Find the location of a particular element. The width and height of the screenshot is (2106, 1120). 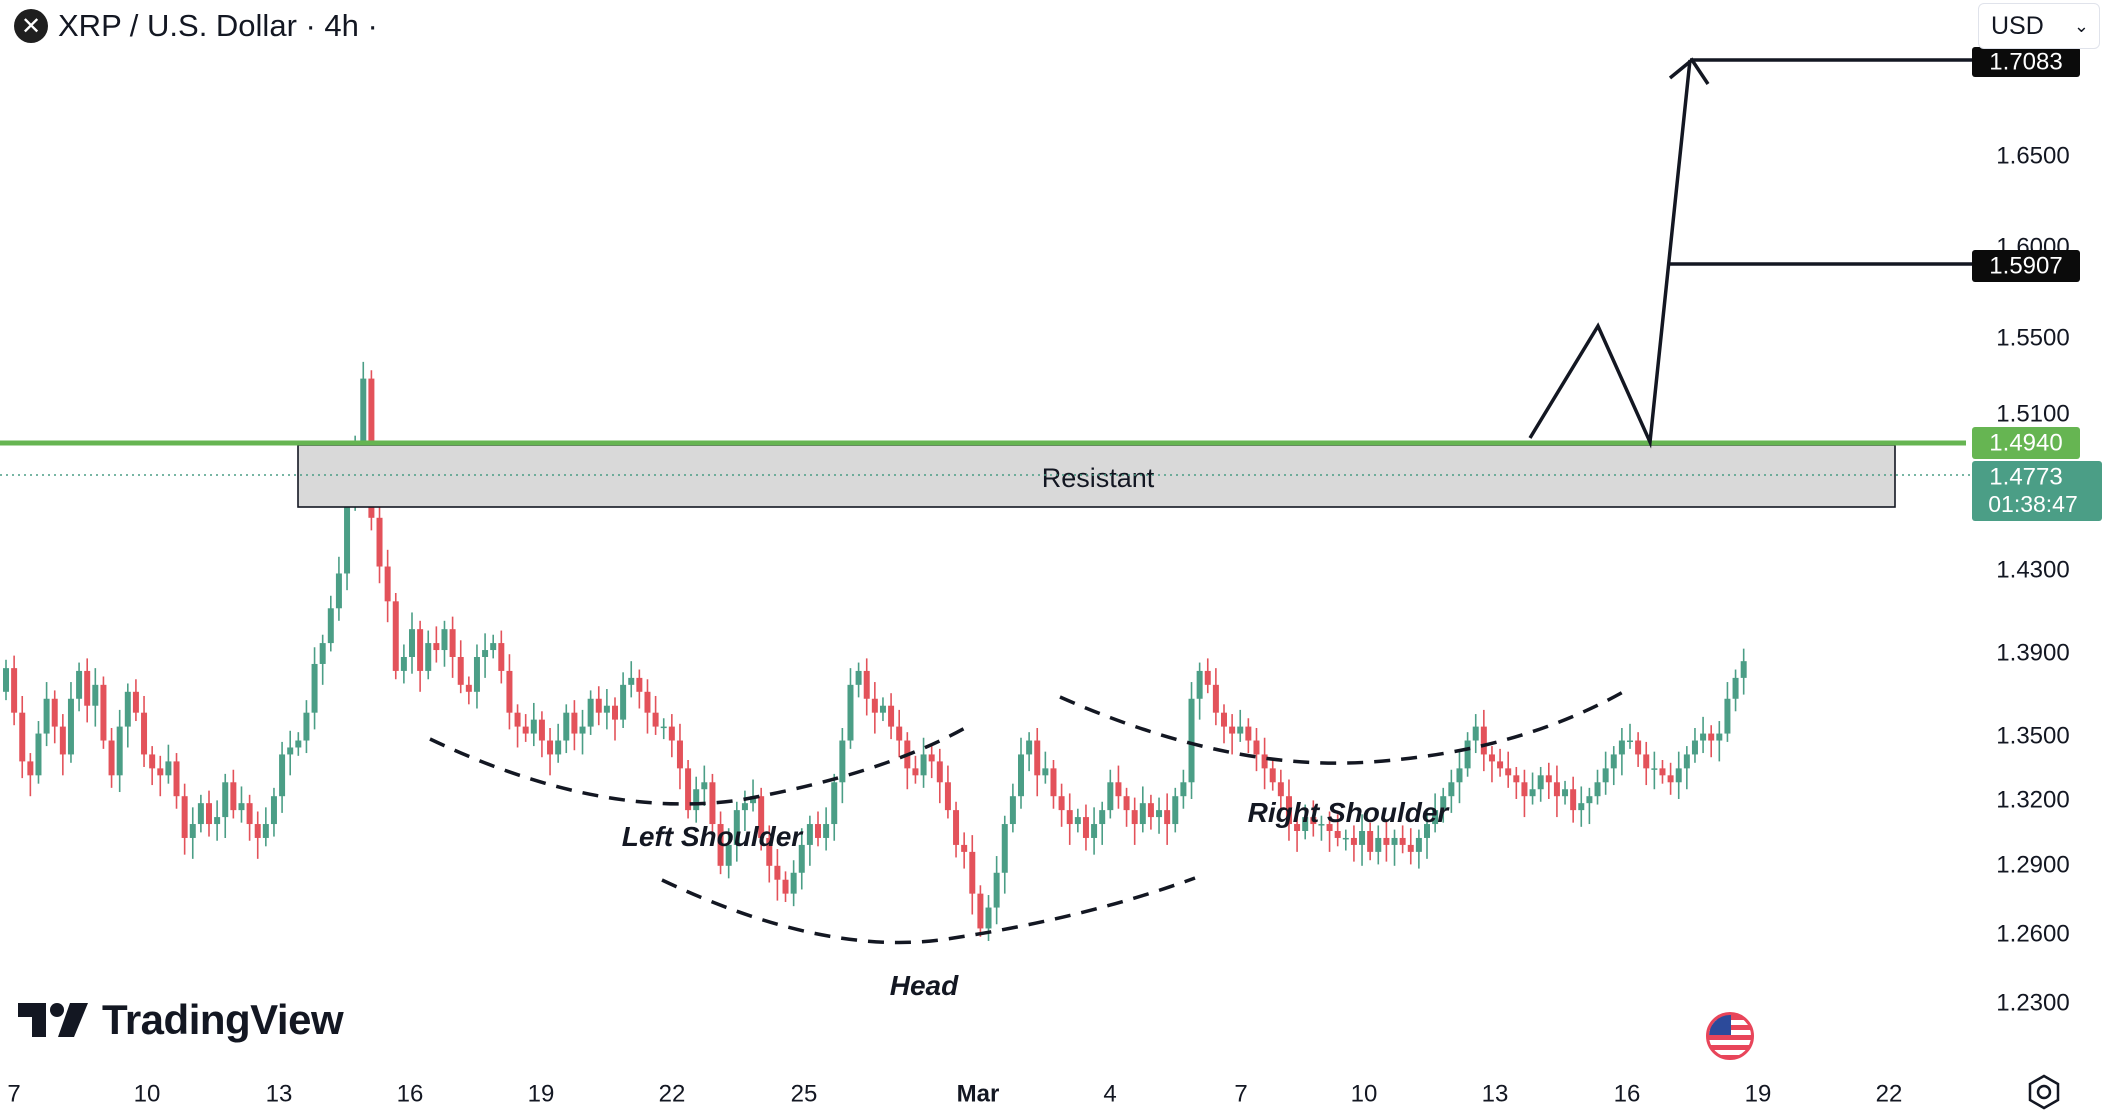

x-tick-label: Mar is located at coordinates (978, 1093).